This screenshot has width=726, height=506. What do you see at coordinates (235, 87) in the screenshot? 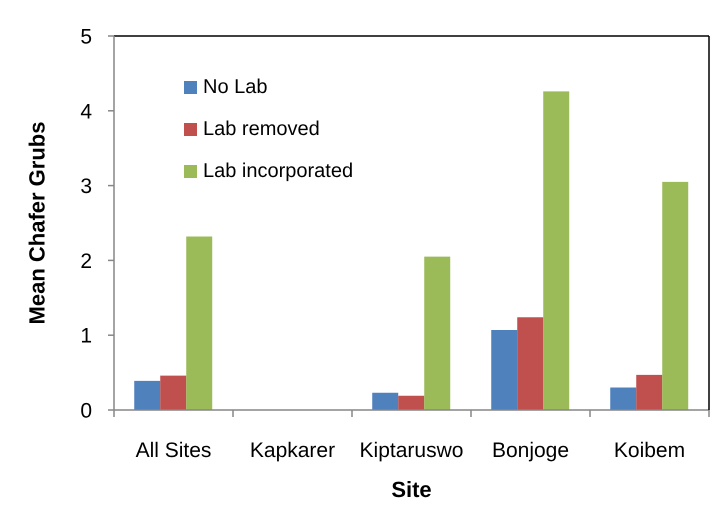
I see `legend-label: No Lab` at bounding box center [235, 87].